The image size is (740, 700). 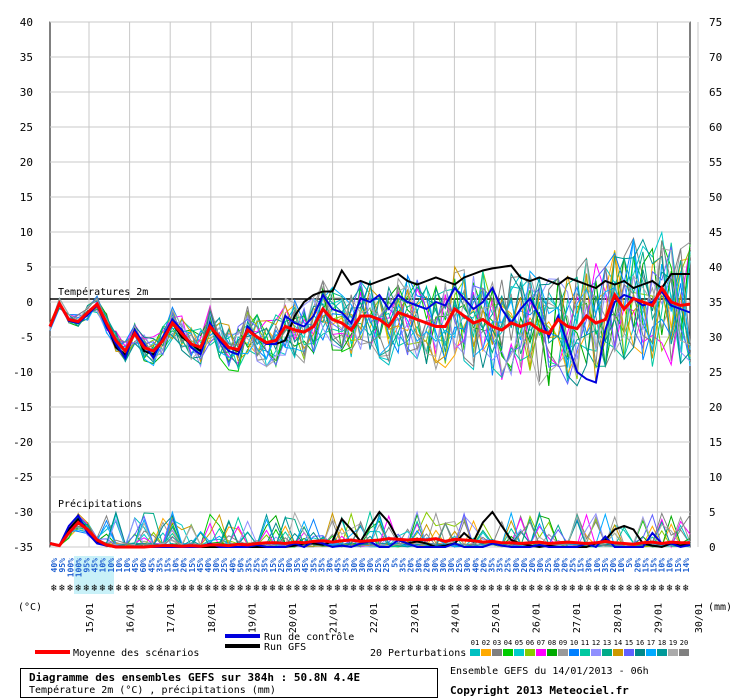 What do you see at coordinates (212, 618) in the screenshot?
I see `x-date-label: 18/01` at bounding box center [212, 618].